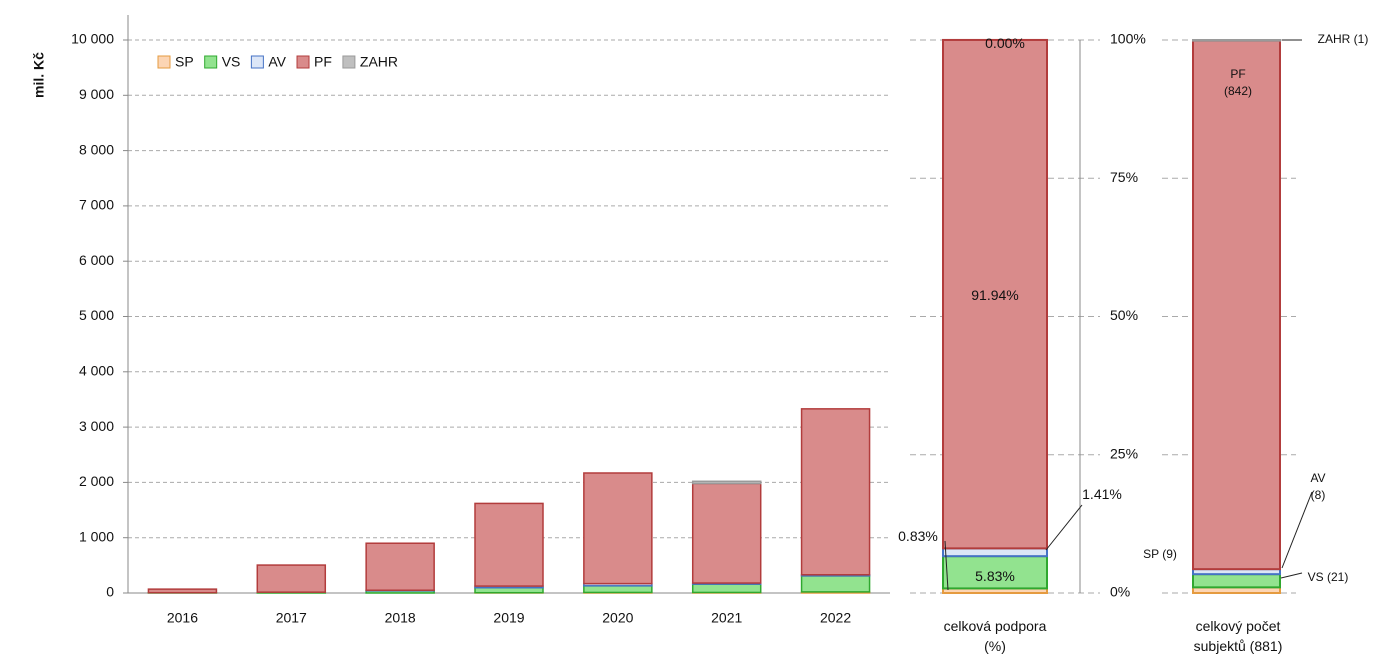 This screenshot has width=1395, height=667. Describe the element at coordinates (323, 62) in the screenshot. I see `legend-label: PF` at that location.